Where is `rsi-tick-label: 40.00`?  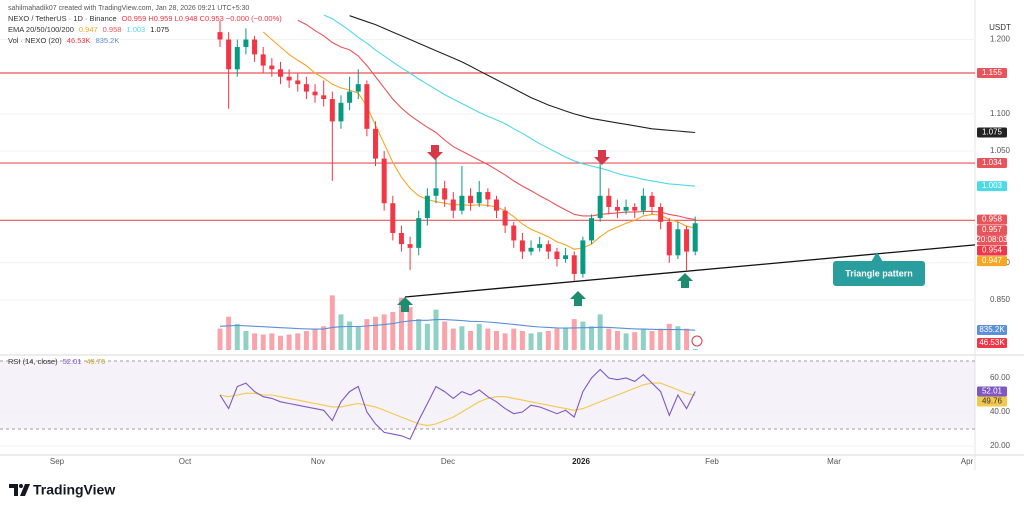 rsi-tick-label: 40.00 is located at coordinates (1000, 411).